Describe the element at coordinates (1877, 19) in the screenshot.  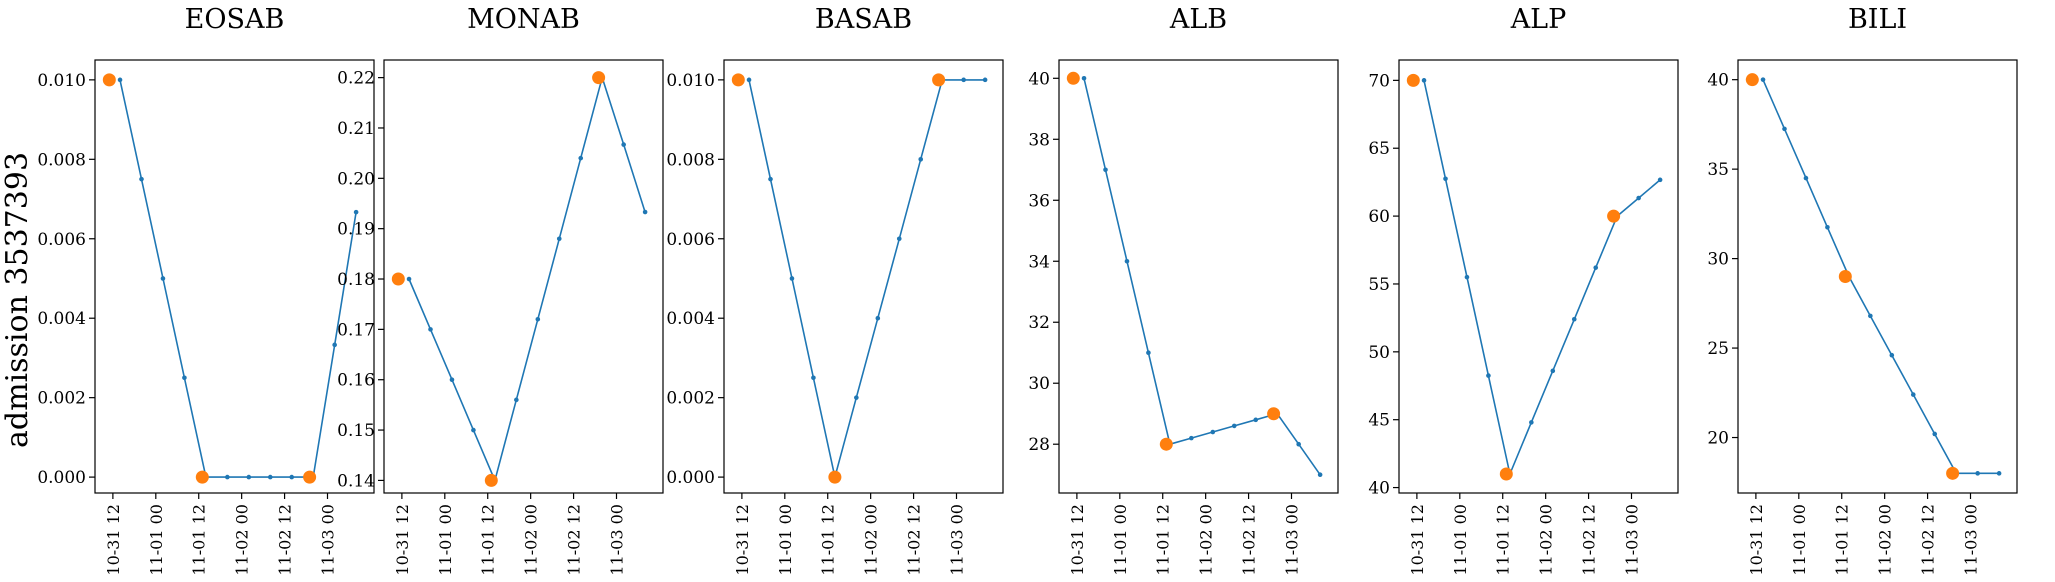
I see `panel-title: BILI` at that location.